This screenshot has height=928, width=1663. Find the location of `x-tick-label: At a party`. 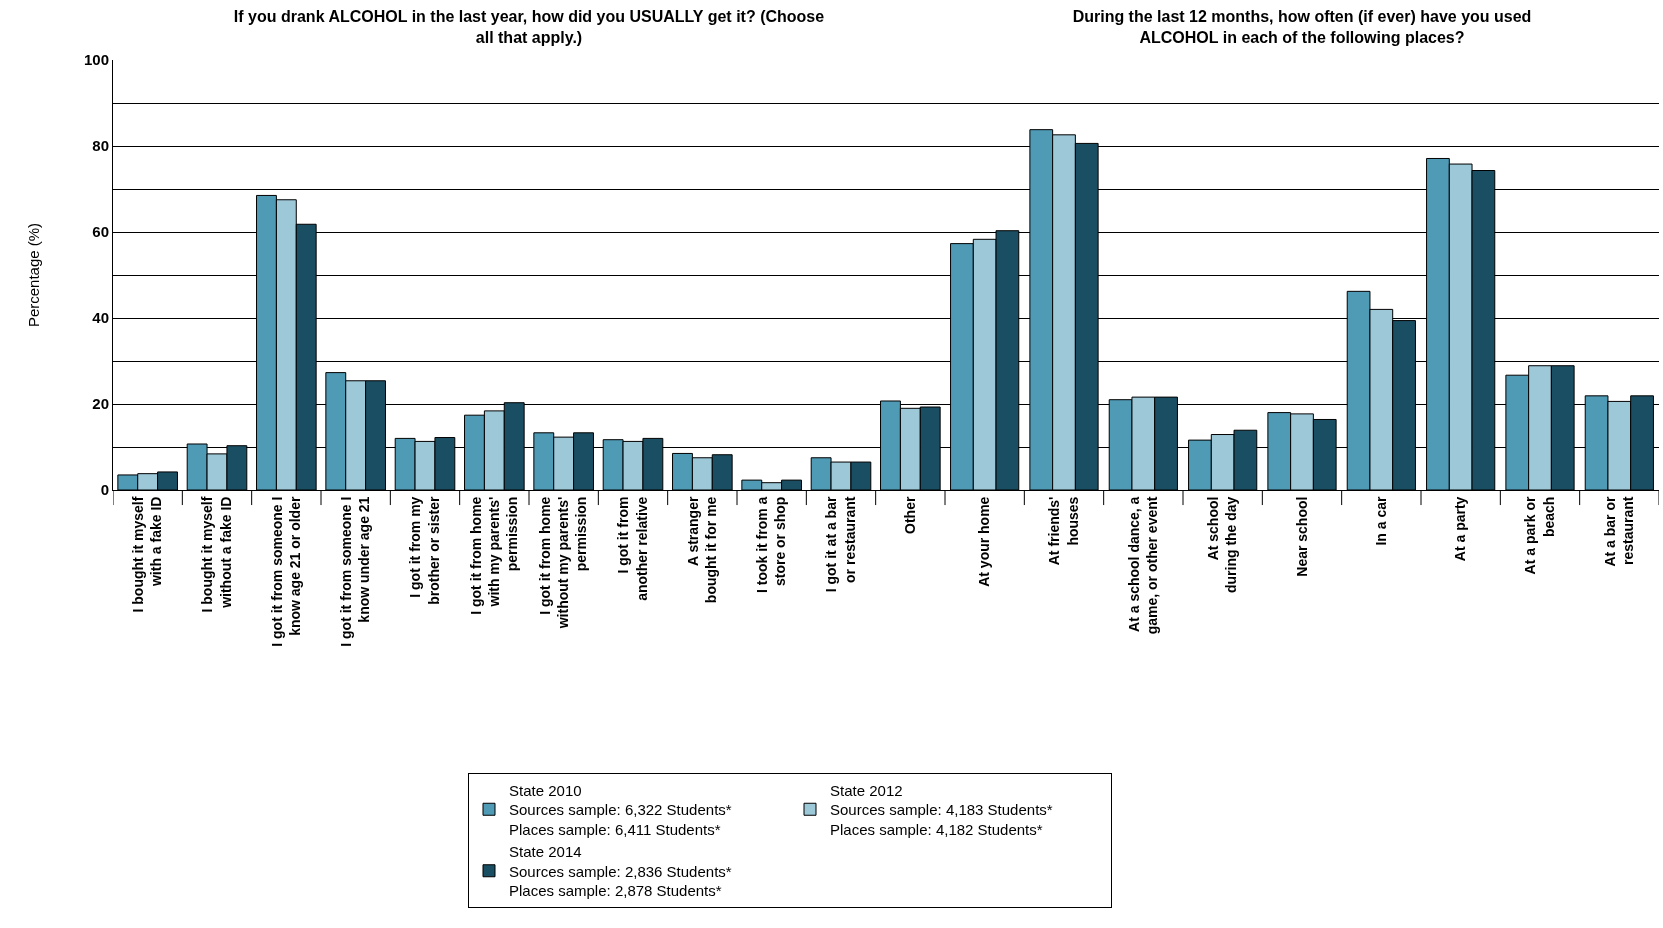

x-tick-label: At a party is located at coordinates (1460, 529).